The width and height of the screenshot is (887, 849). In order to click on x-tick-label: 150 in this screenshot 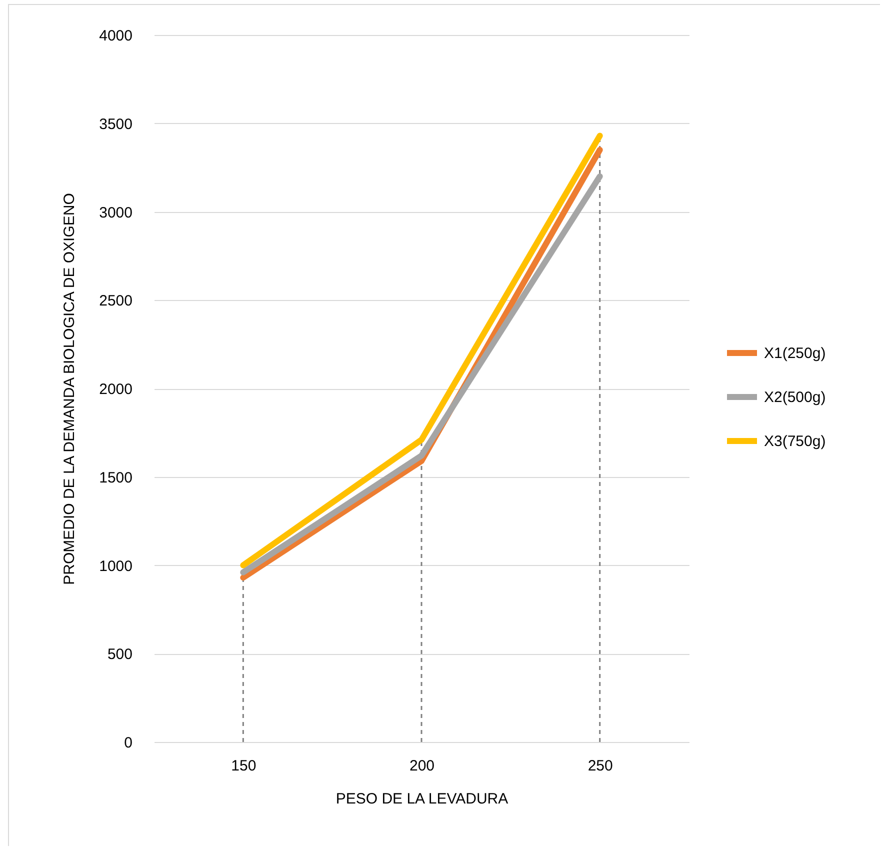, I will do `click(243, 766)`.